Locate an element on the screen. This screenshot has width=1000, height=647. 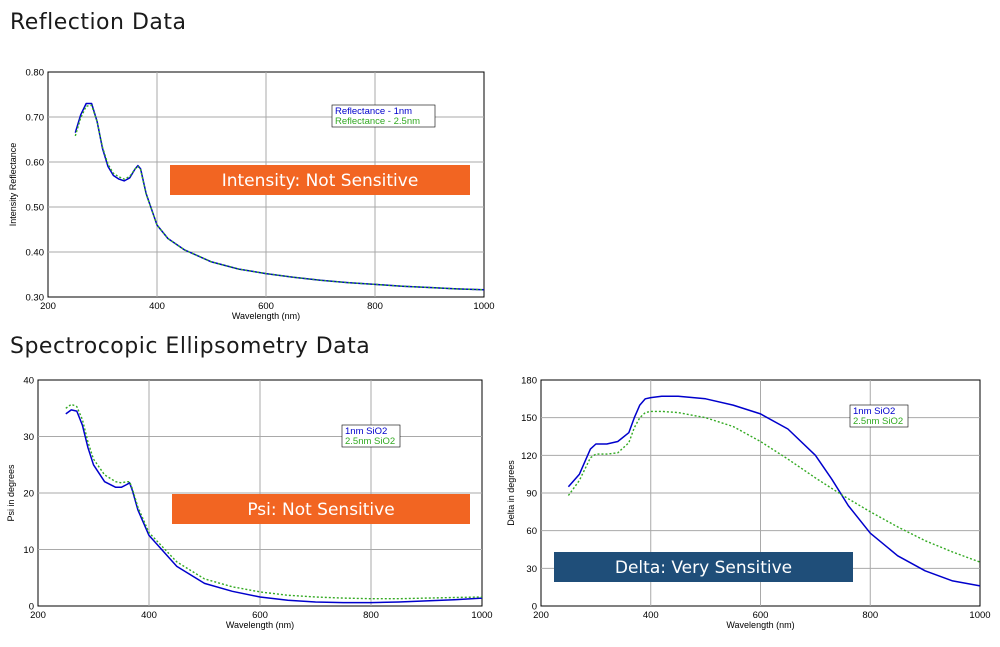
y-tick-label: 0.70 is located at coordinates (35, 118).